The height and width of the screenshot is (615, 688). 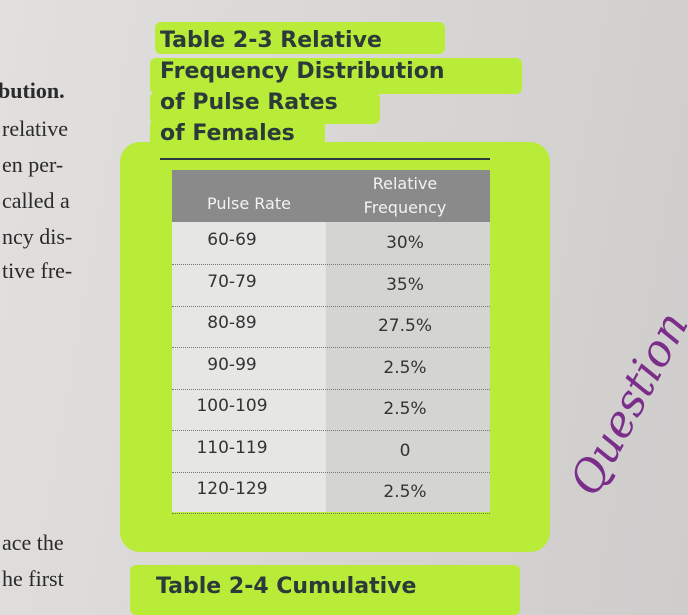 I want to click on table-title: of Females, so click(x=227, y=133).